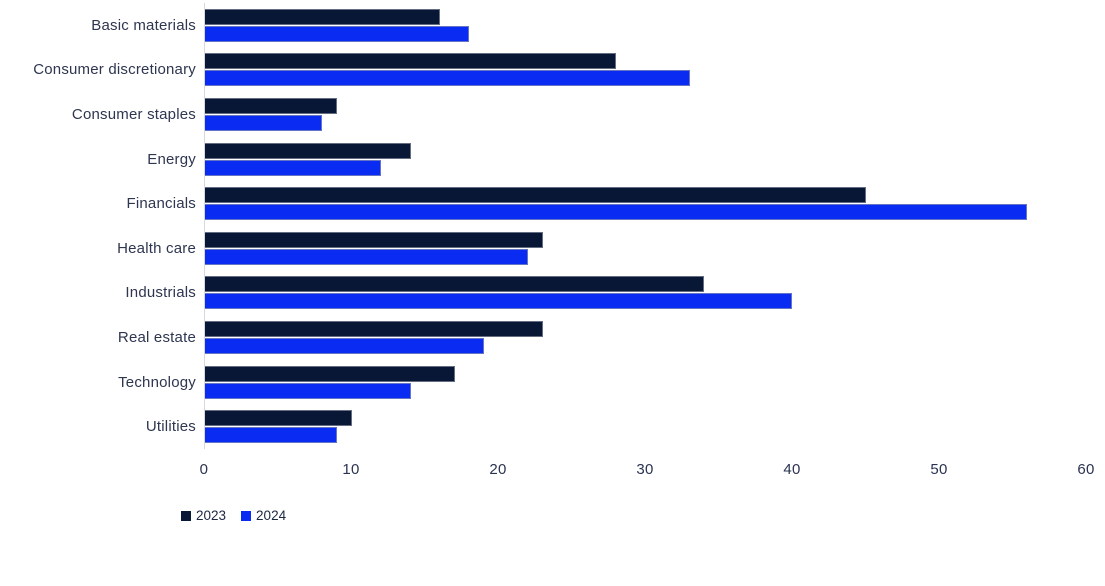 The height and width of the screenshot is (586, 1105). What do you see at coordinates (374, 239) in the screenshot?
I see `bar-2023-health-care` at bounding box center [374, 239].